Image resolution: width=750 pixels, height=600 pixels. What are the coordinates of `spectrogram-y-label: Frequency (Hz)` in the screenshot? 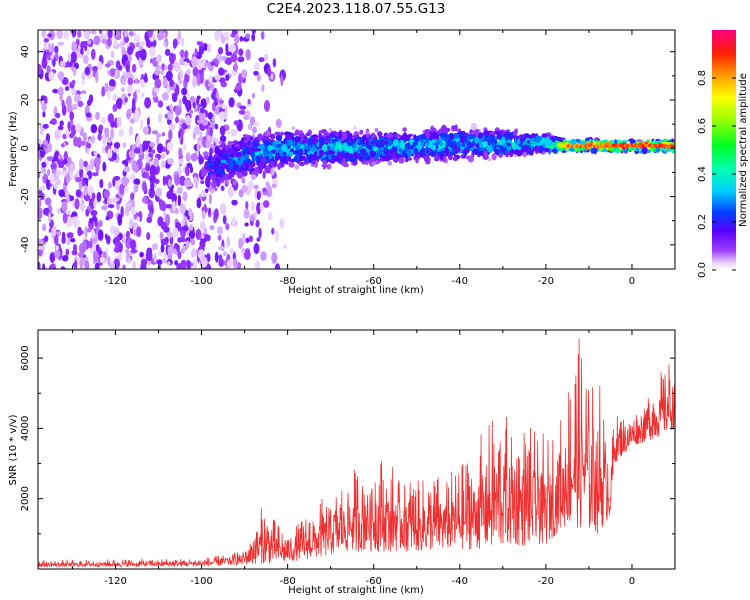 It's located at (13, 149).